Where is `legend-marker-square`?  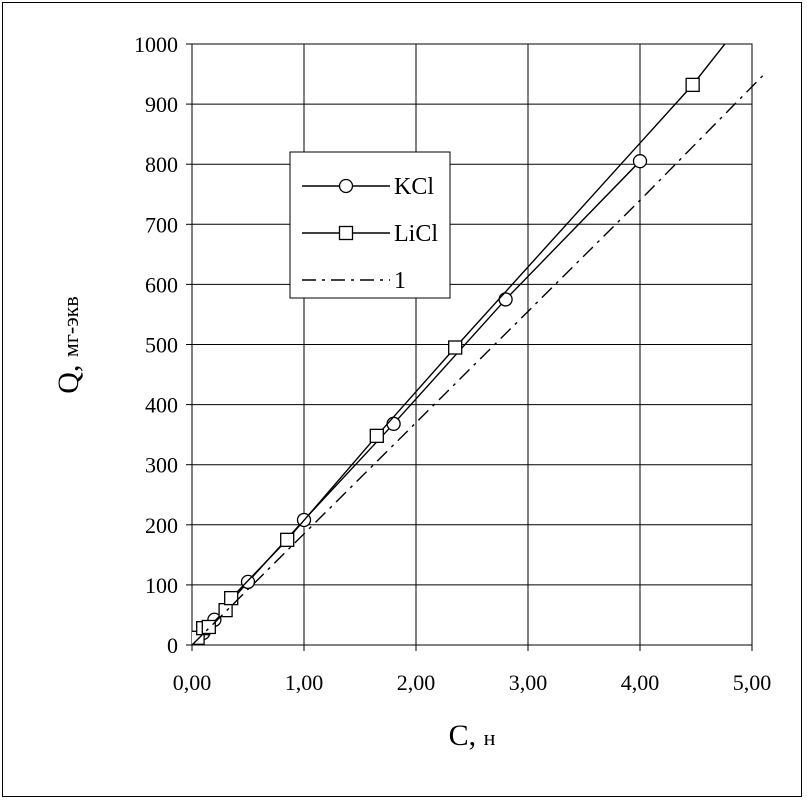 legend-marker-square is located at coordinates (346, 233).